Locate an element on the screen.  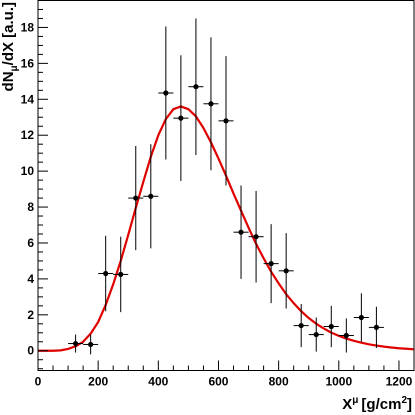
x-tick-label: 800 is located at coordinates (279, 382).